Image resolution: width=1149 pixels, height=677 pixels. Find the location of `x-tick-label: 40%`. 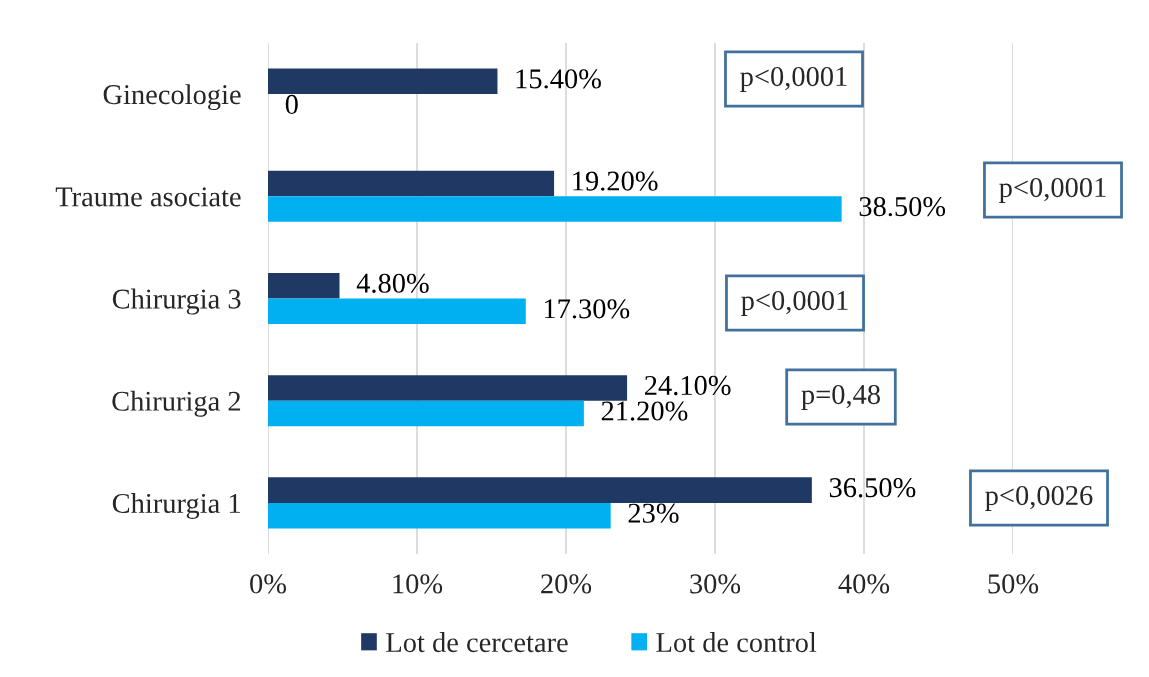

x-tick-label: 40% is located at coordinates (864, 584).